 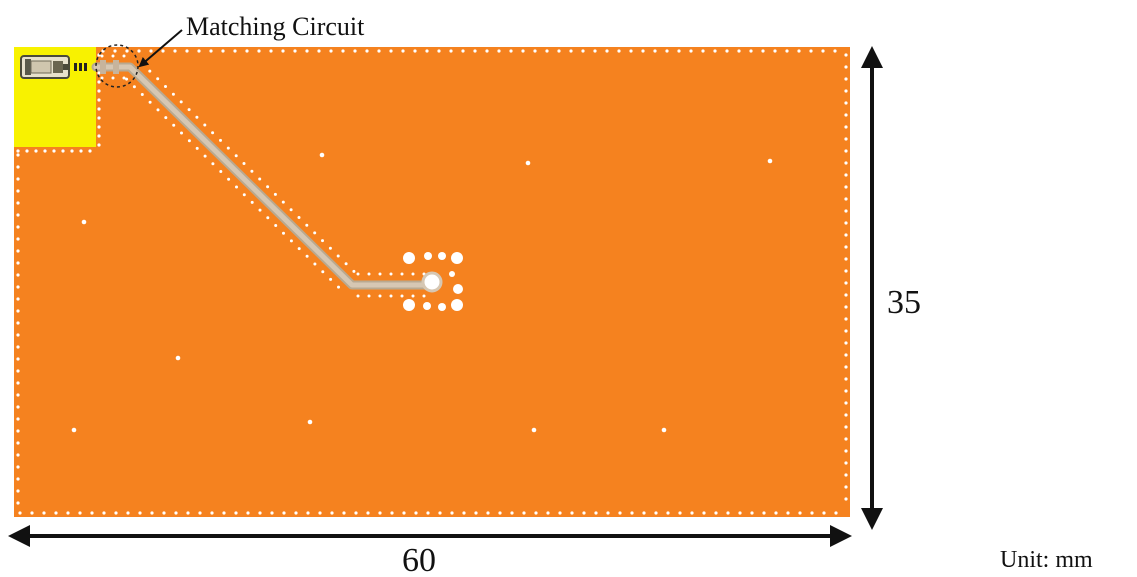 What do you see at coordinates (263, 176) in the screenshot?
I see `trace-stitching-vias` at bounding box center [263, 176].